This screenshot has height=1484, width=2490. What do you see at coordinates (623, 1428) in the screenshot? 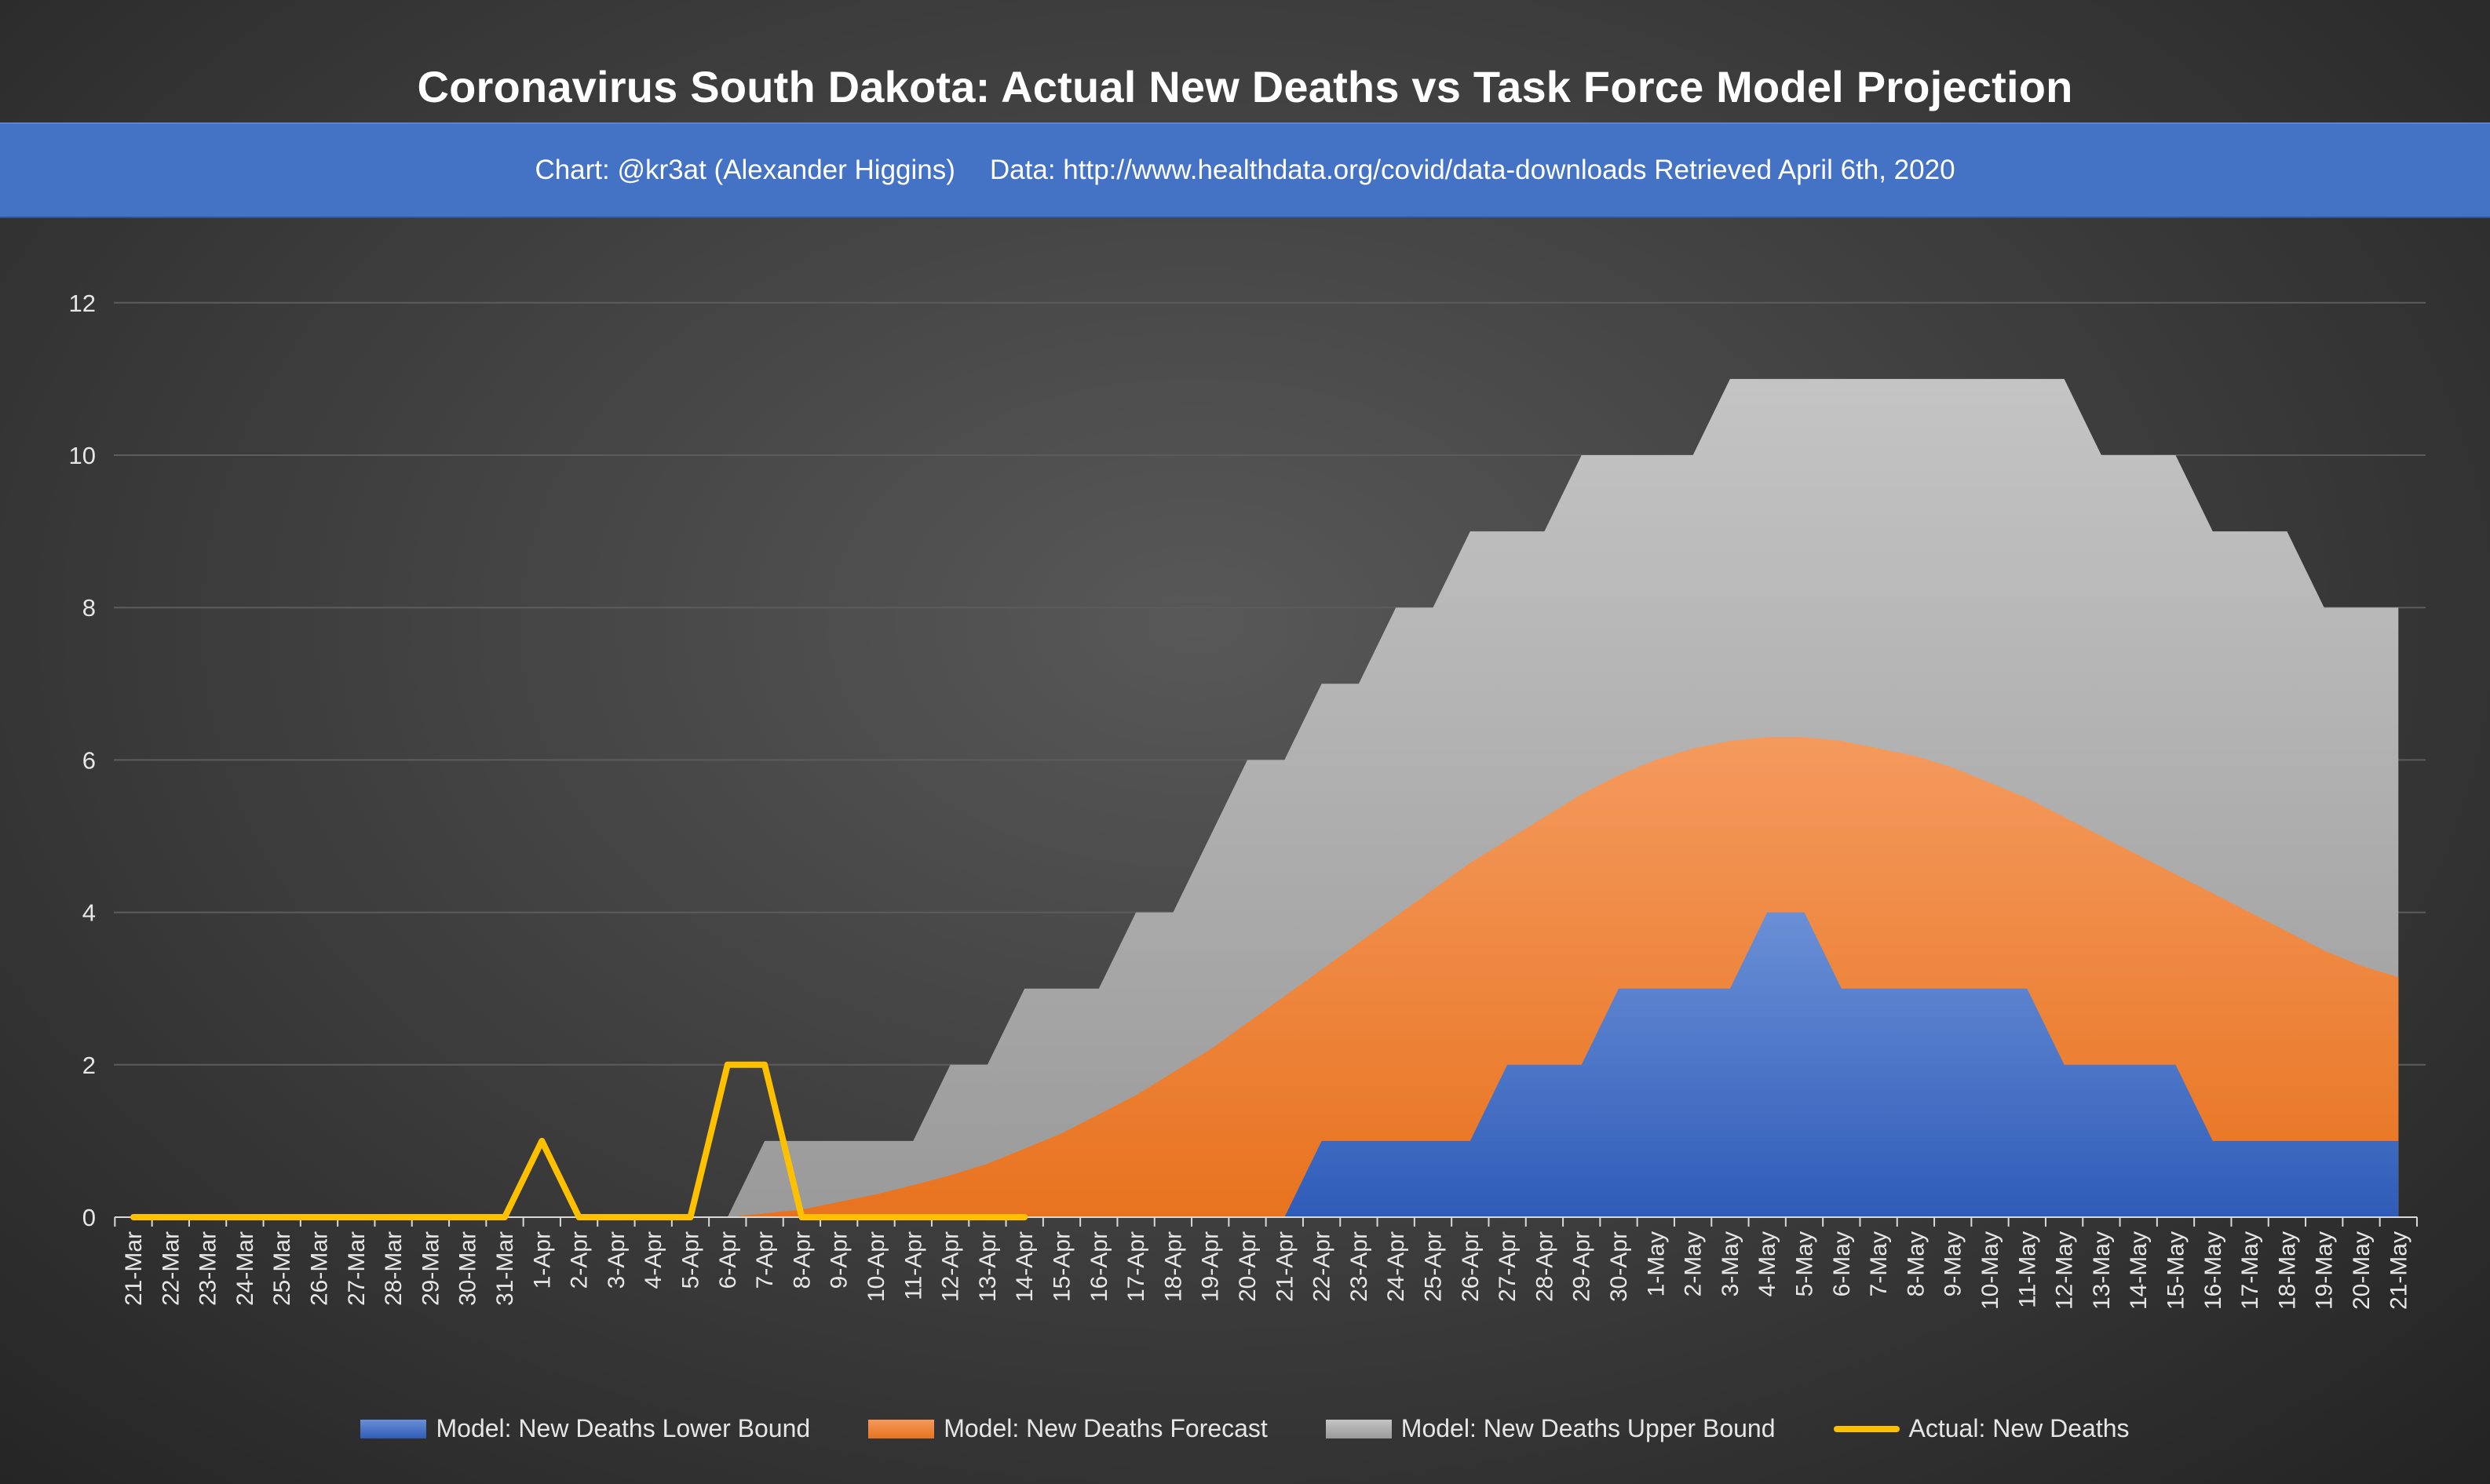
I see `legend-label-lower-bound: Model: New Deaths Lower Bound` at bounding box center [623, 1428].